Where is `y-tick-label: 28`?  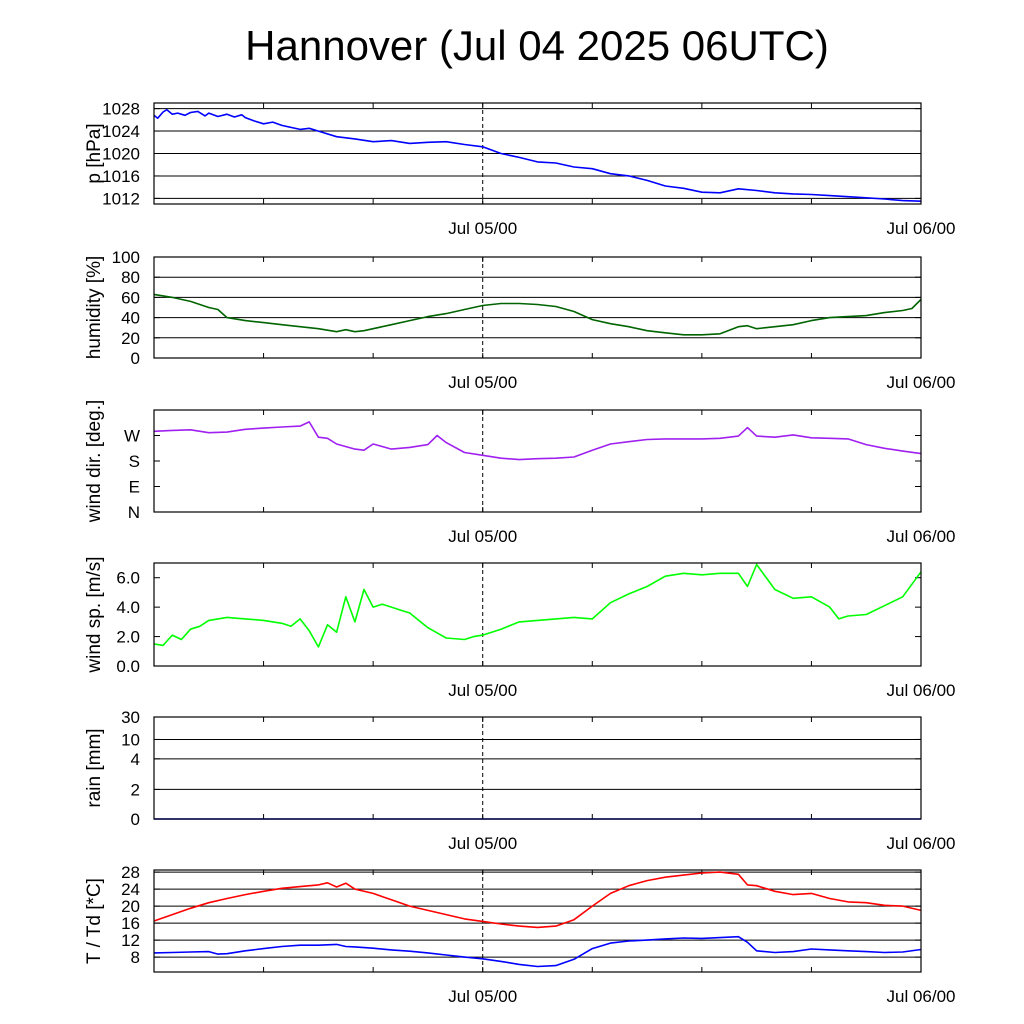
y-tick-label: 28 is located at coordinates (130, 872).